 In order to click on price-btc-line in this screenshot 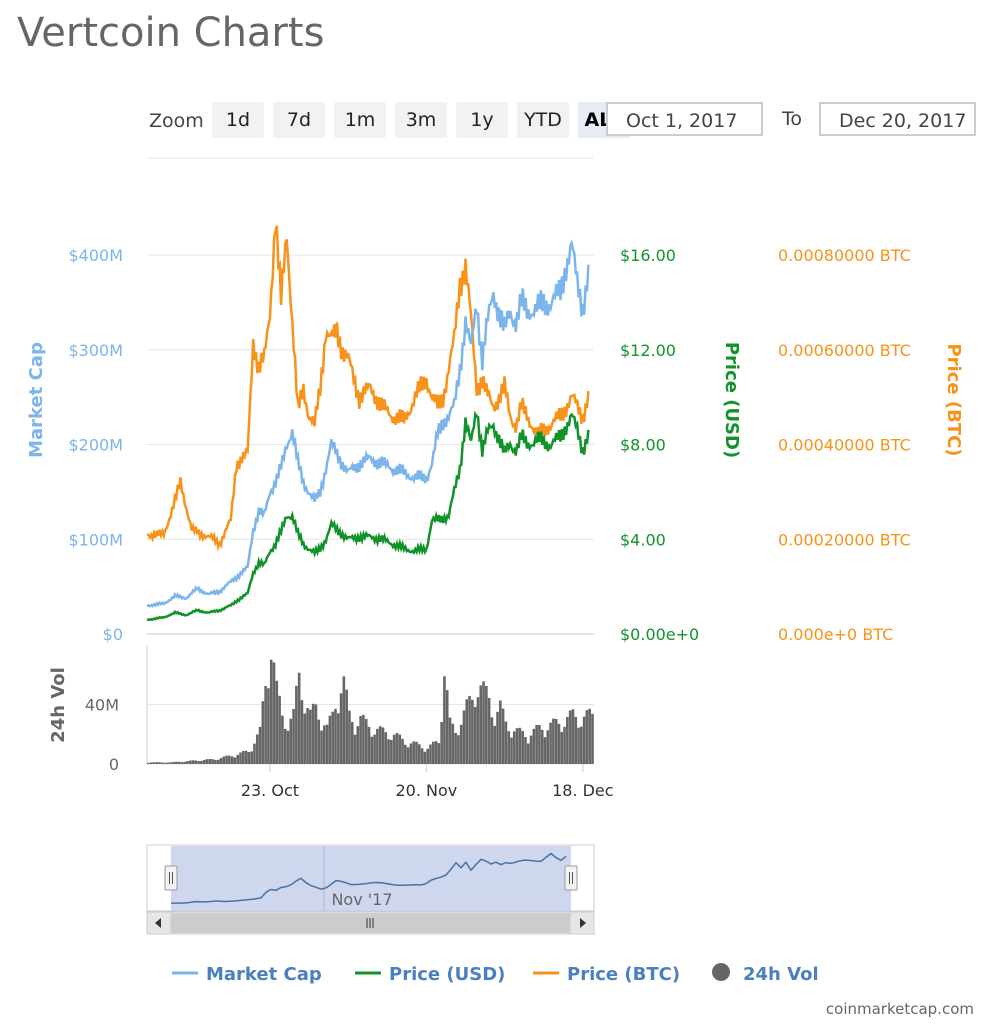, I will do `click(368, 388)`.